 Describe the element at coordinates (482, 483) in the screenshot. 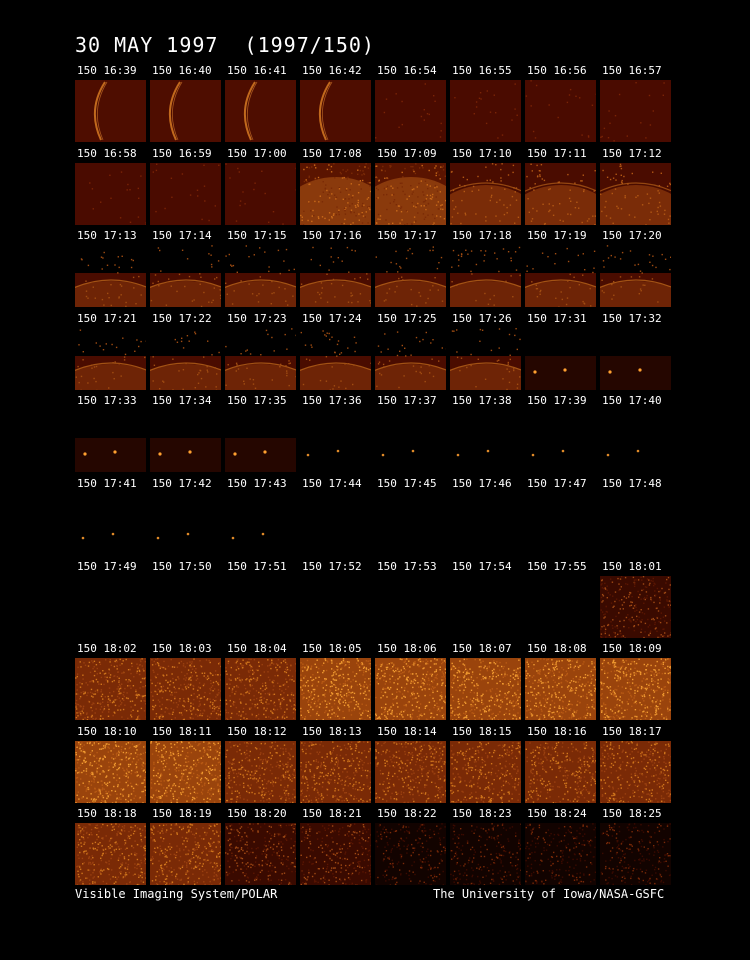

I see `frame-timestamp: 150 17:46` at that location.